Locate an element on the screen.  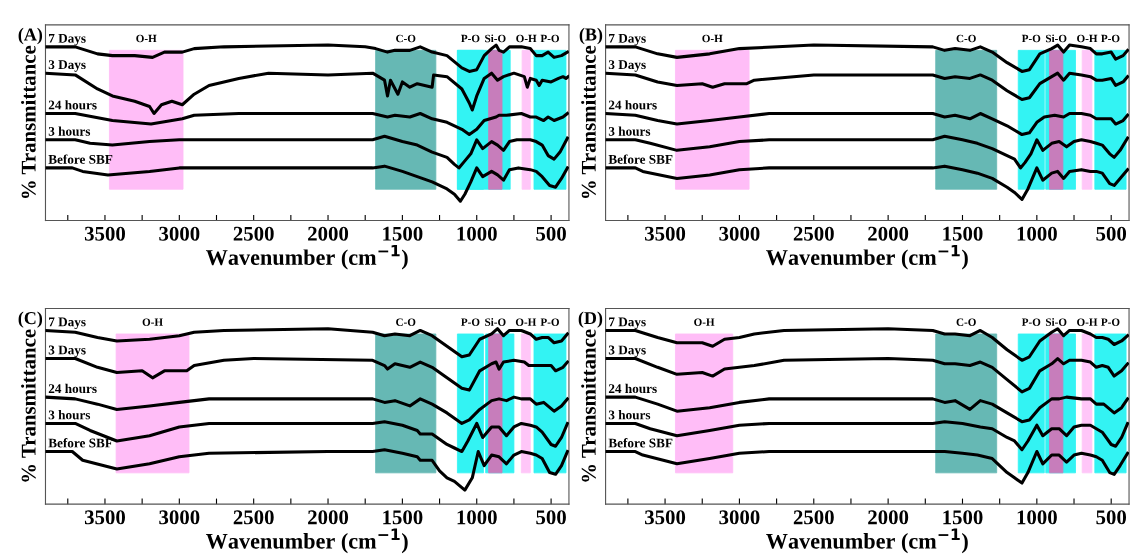
chart-title: (C) is located at coordinates (30, 319).